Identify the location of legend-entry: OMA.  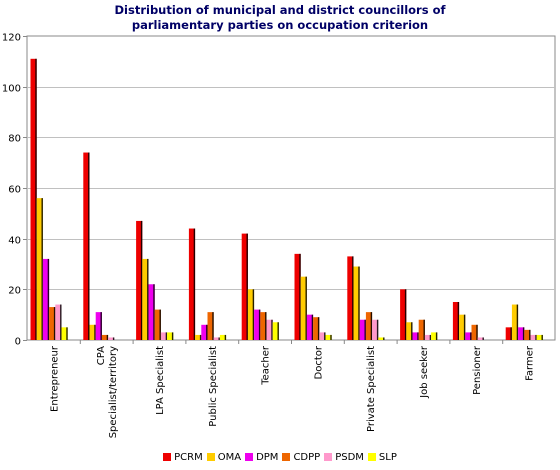
(223, 457).